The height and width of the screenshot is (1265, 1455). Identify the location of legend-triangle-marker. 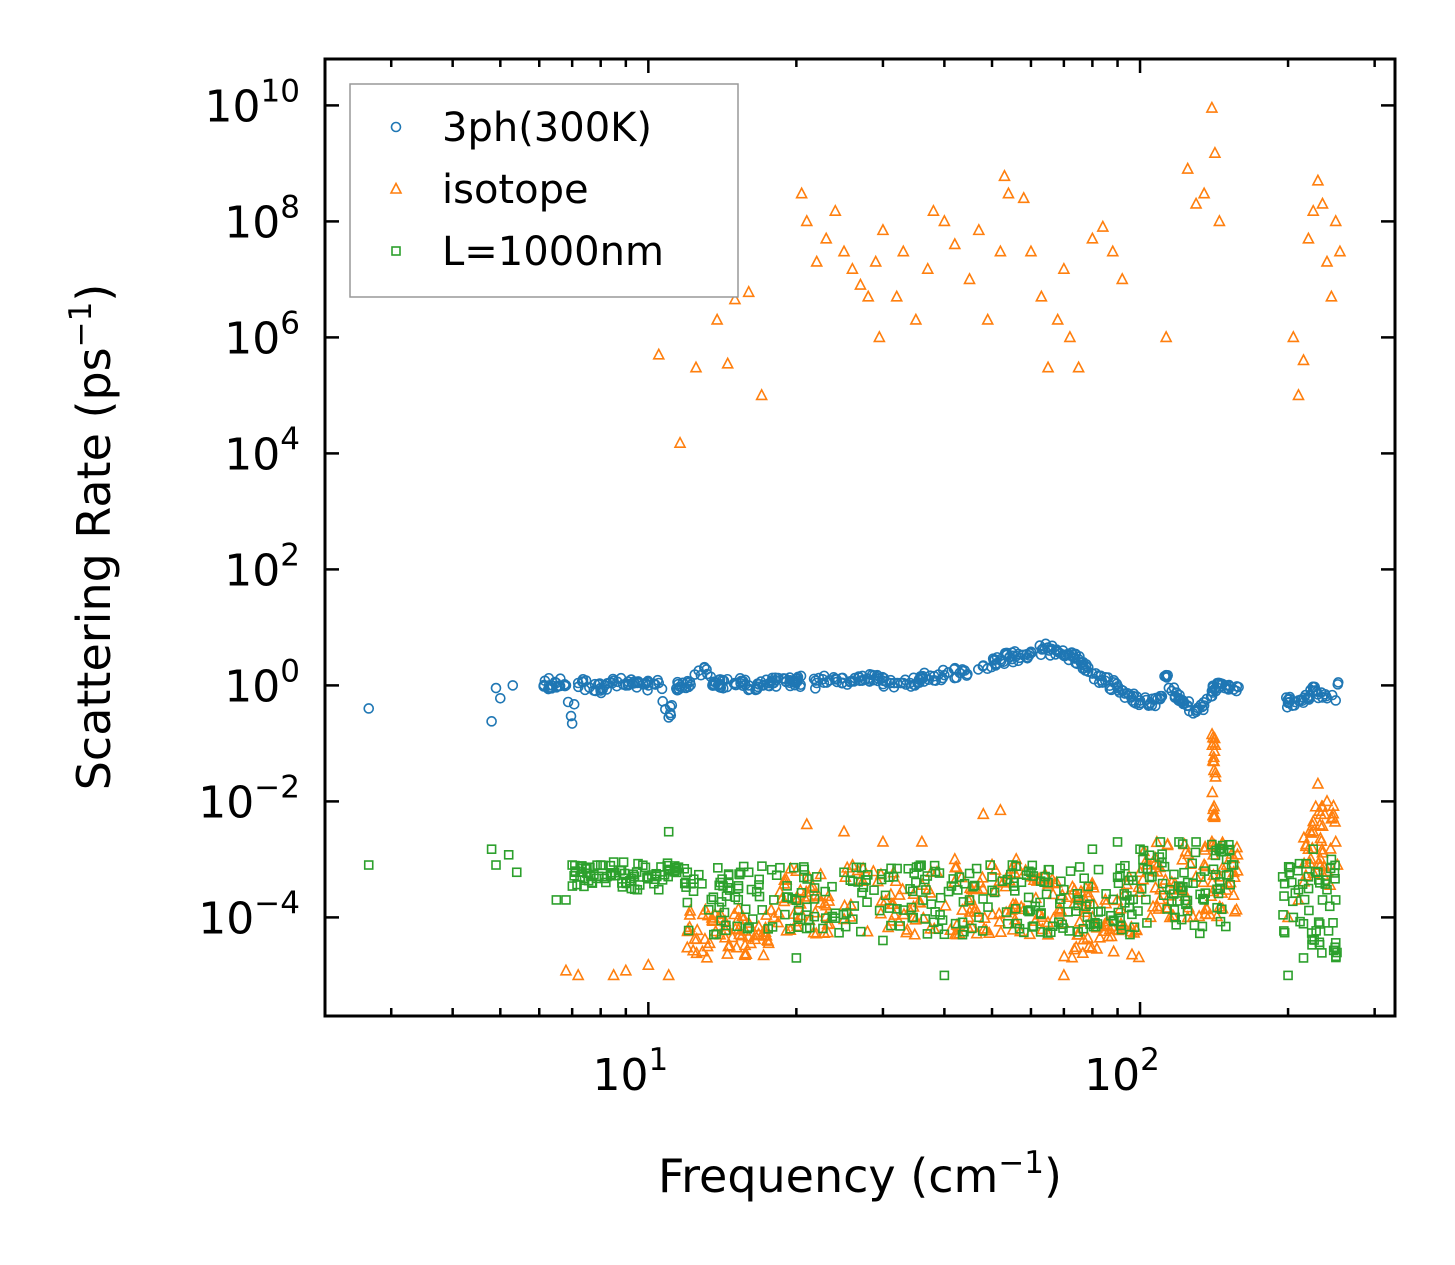
(396, 187).